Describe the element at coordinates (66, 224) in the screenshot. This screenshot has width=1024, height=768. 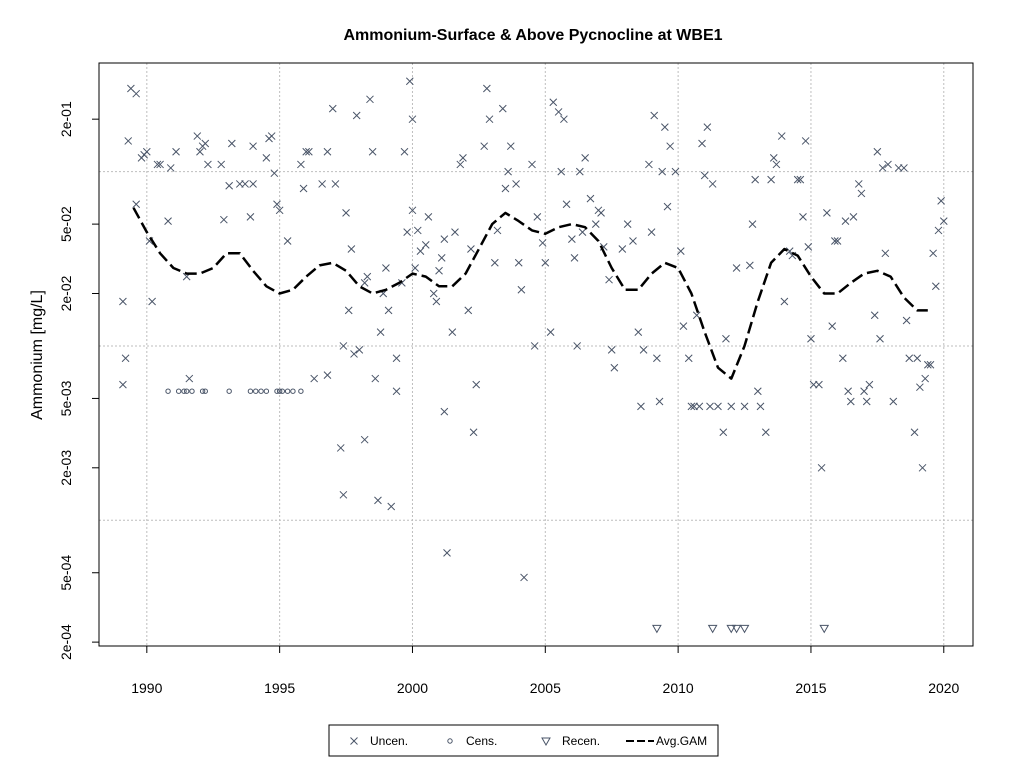
I see `y-tick-label: 5e-02` at that location.